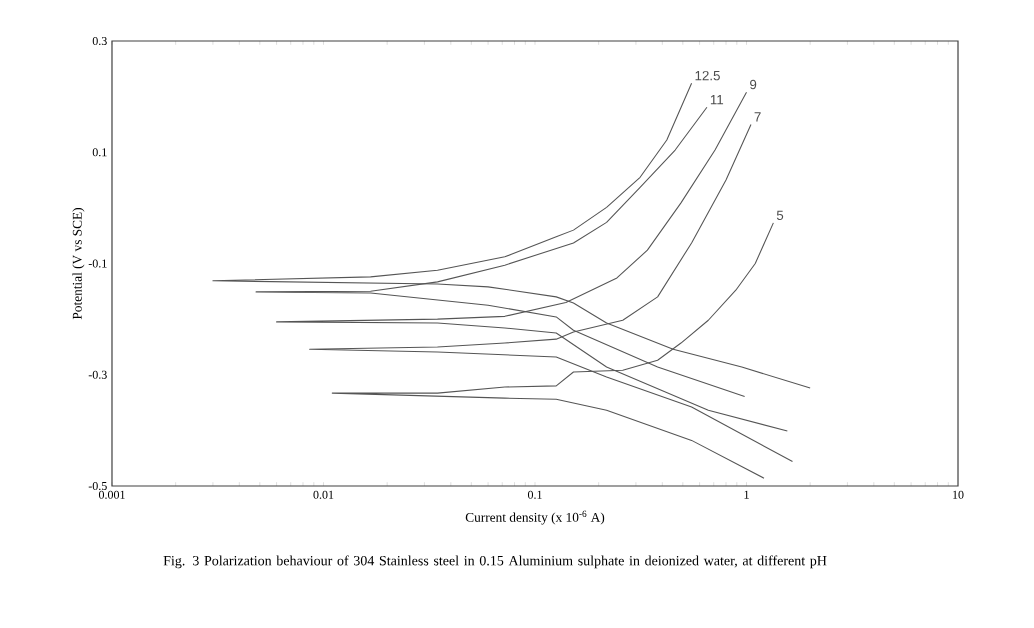 The height and width of the screenshot is (628, 1034). Describe the element at coordinates (534, 494) in the screenshot. I see `x-tick-label: 0.1` at that location.